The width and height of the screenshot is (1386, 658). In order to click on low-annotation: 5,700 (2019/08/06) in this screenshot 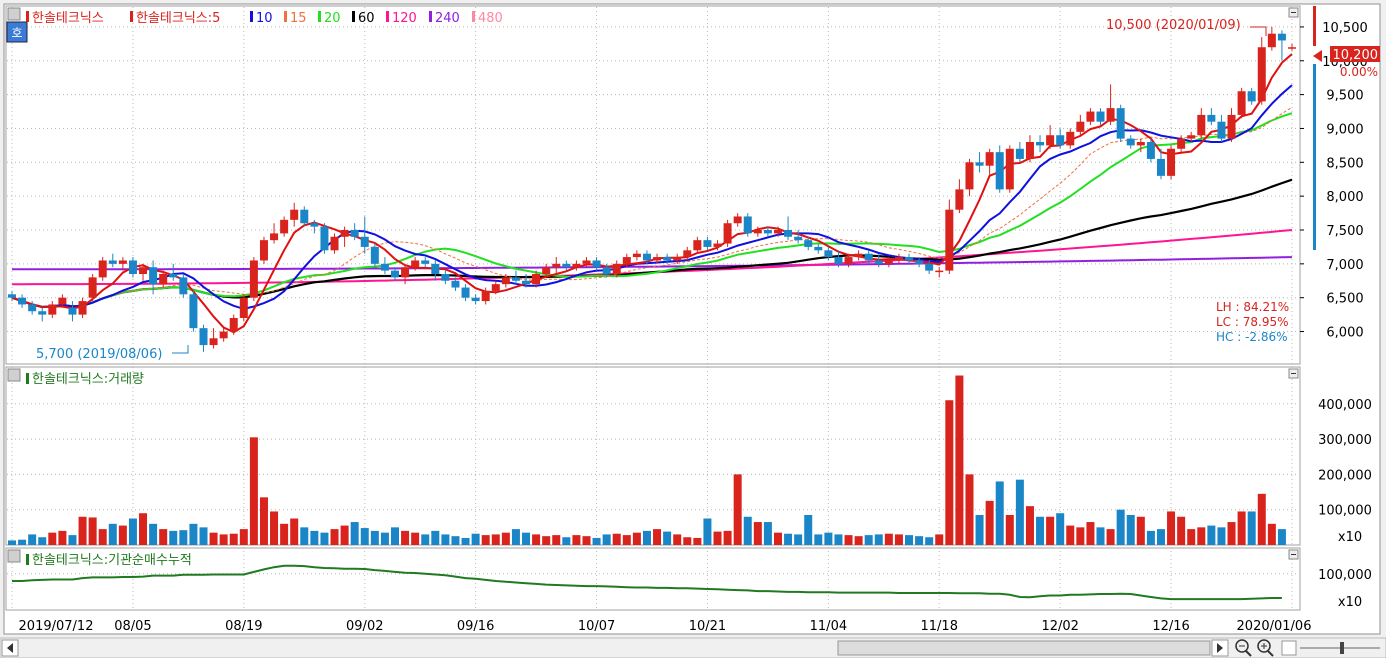, I will do `click(99, 354)`.